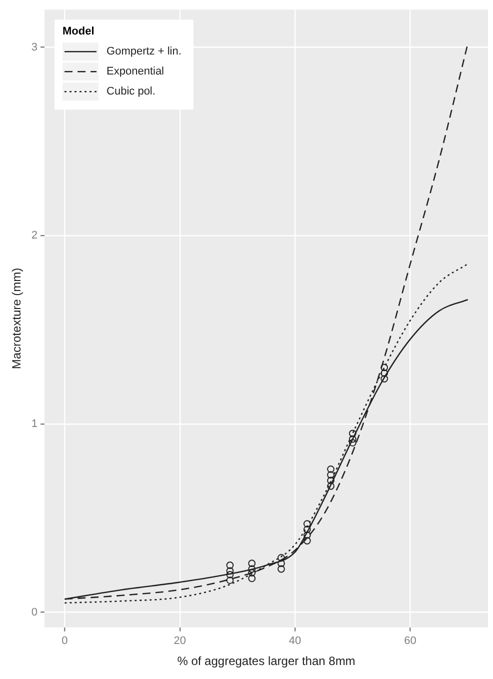 Image resolution: width=493 pixels, height=679 pixels. What do you see at coordinates (266, 661) in the screenshot?
I see `x-axis-title: % of aggregates larger than 8mm` at bounding box center [266, 661].